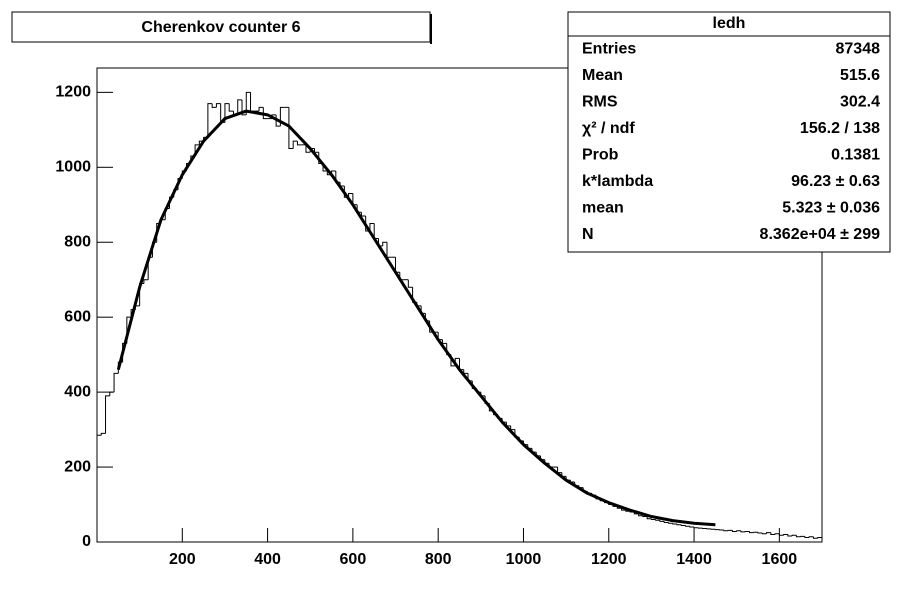 Image resolution: width=899 pixels, height=594 pixels. Describe the element at coordinates (353, 559) in the screenshot. I see `x-tick-label: 600` at that location.